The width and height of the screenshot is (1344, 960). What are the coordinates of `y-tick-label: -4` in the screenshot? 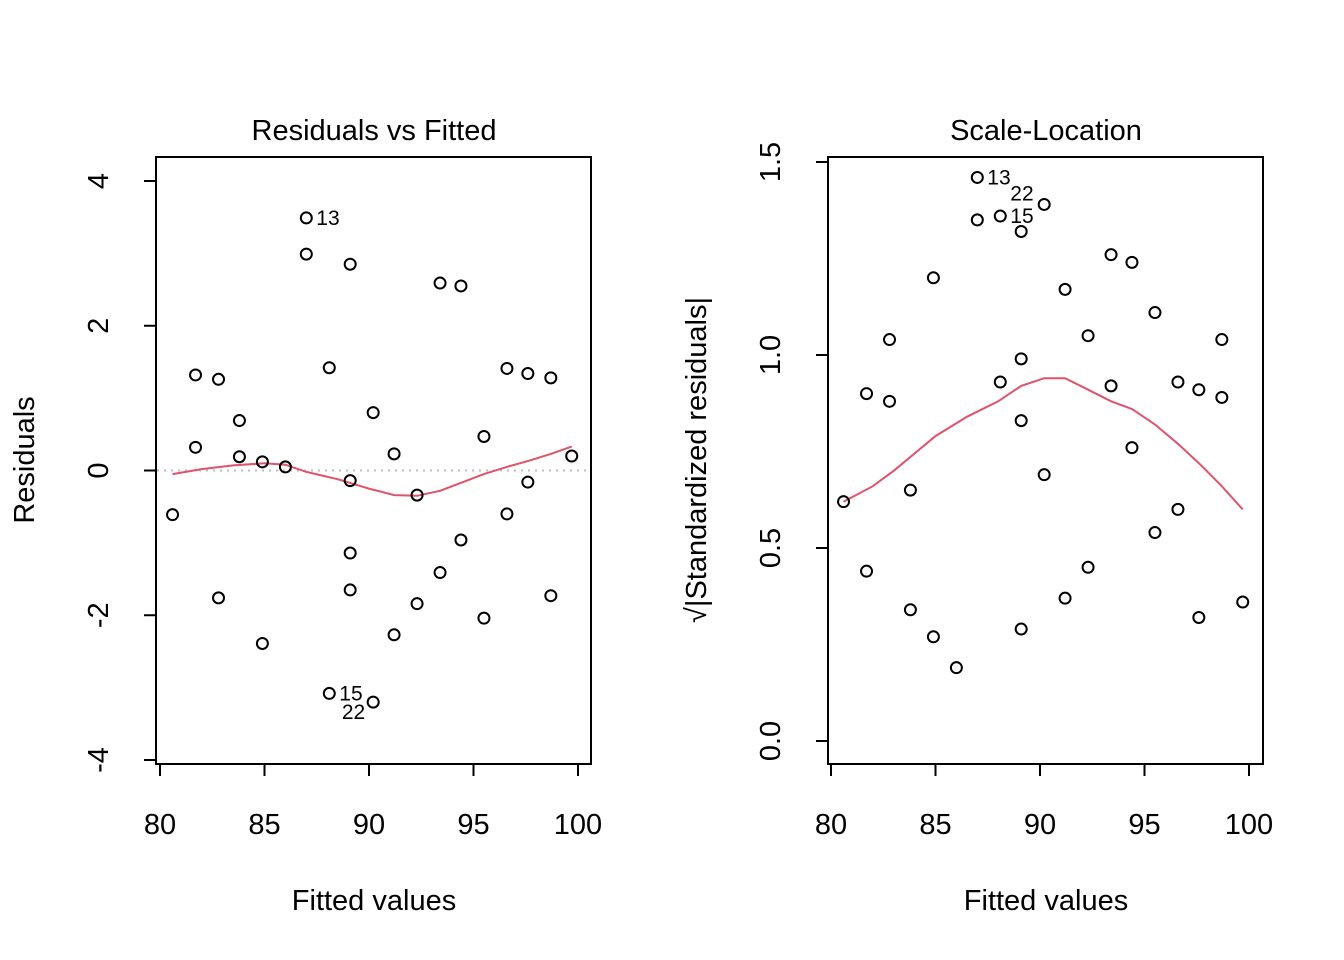 It's located at (99, 760).